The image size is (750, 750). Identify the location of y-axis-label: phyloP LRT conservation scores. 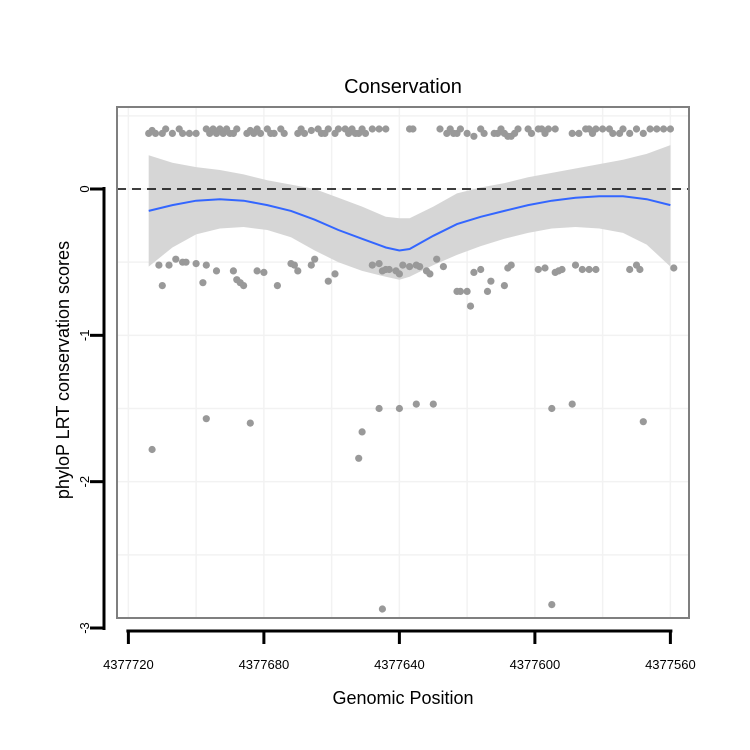
(63, 370).